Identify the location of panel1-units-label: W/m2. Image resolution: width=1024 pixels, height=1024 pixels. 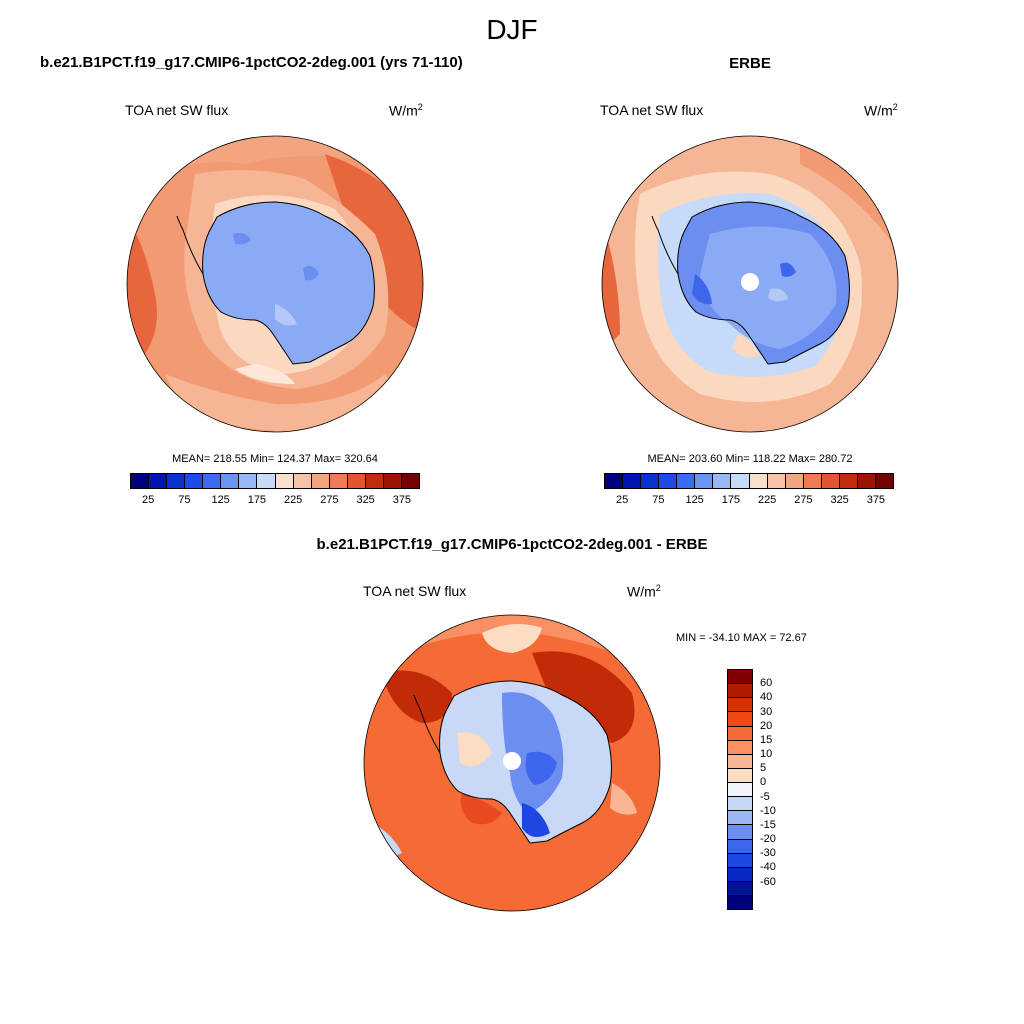
(406, 110).